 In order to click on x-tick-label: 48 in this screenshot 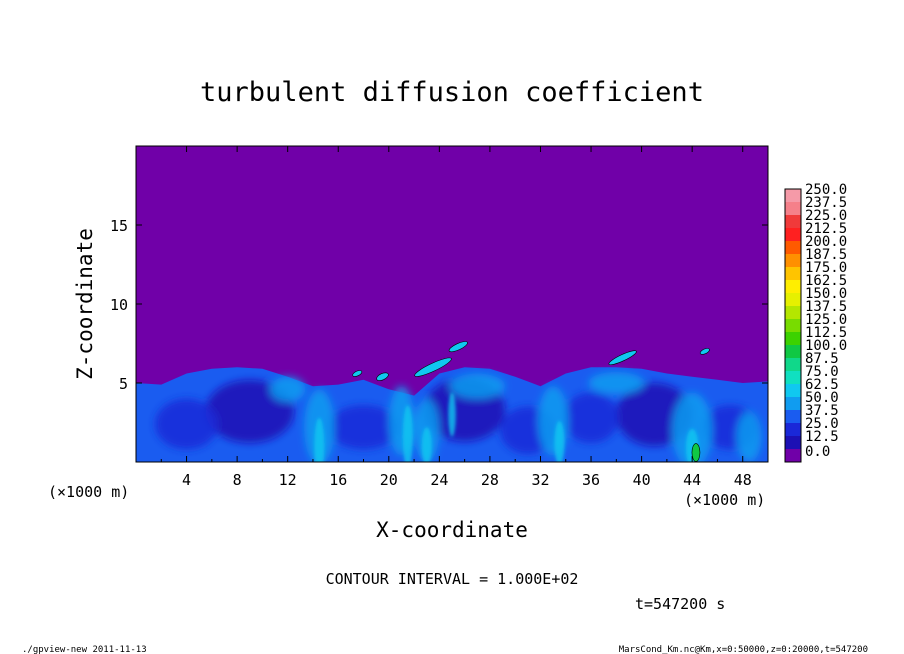, I will do `click(743, 480)`.